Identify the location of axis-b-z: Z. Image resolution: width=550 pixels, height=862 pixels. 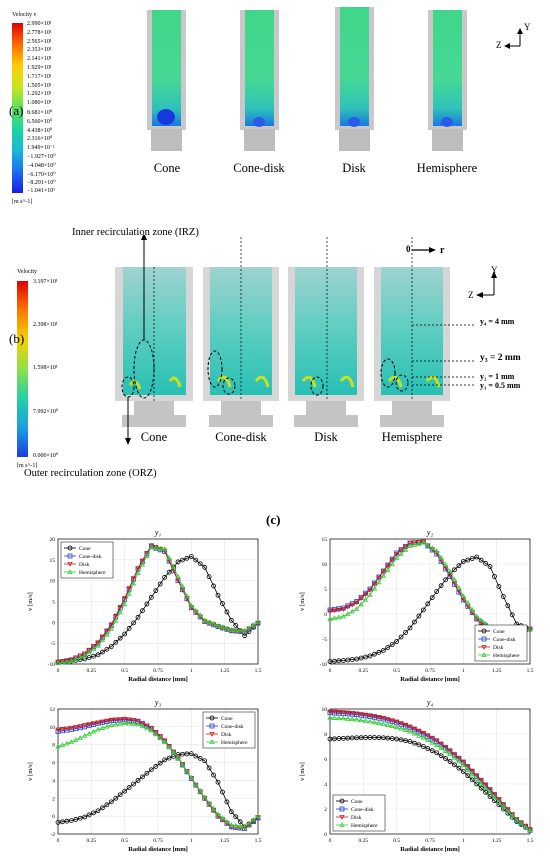
(471, 295).